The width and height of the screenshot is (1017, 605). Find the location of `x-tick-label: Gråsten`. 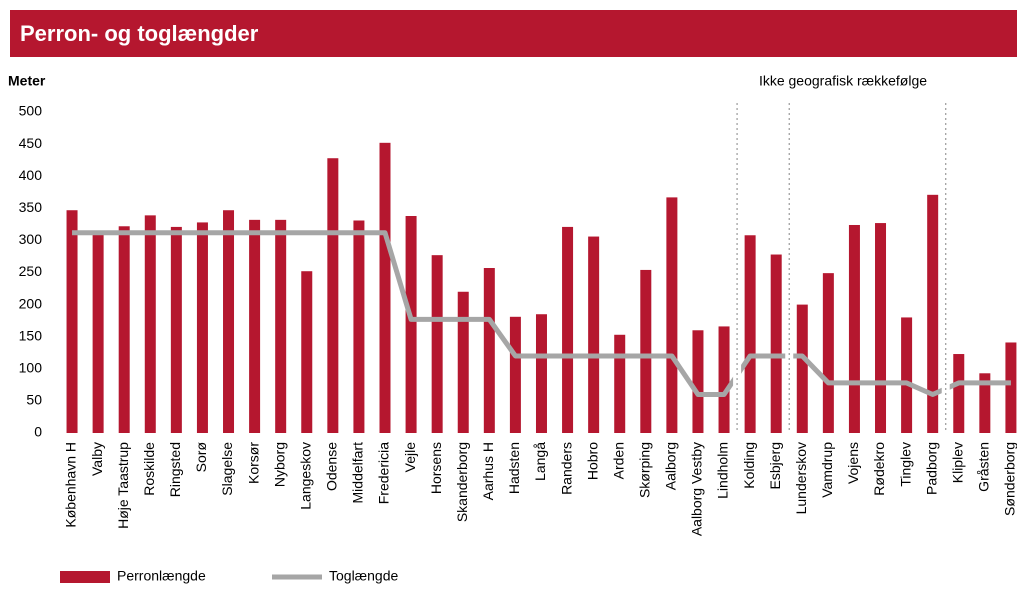

x-tick-label: Gråsten is located at coordinates (984, 467).